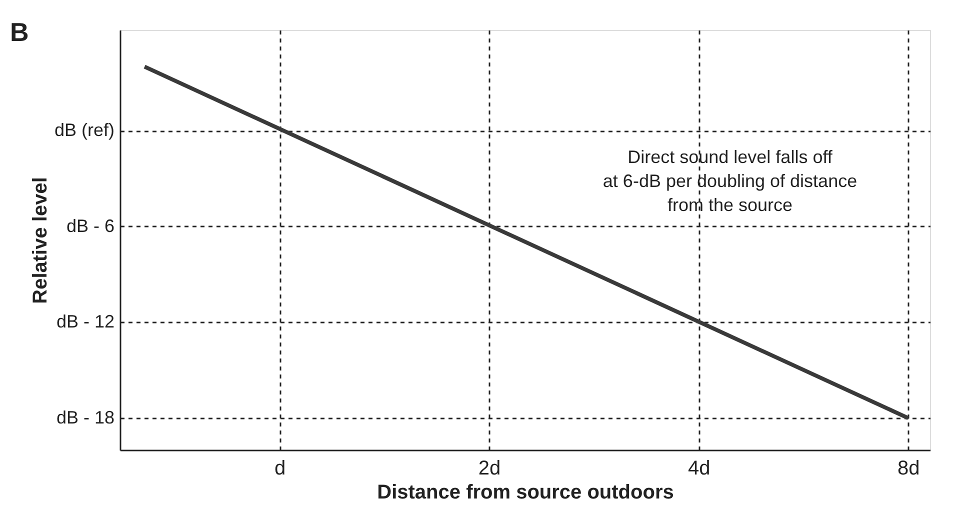 This screenshot has height=512, width=955. What do you see at coordinates (280, 469) in the screenshot?
I see `x-tick-label: d` at bounding box center [280, 469].